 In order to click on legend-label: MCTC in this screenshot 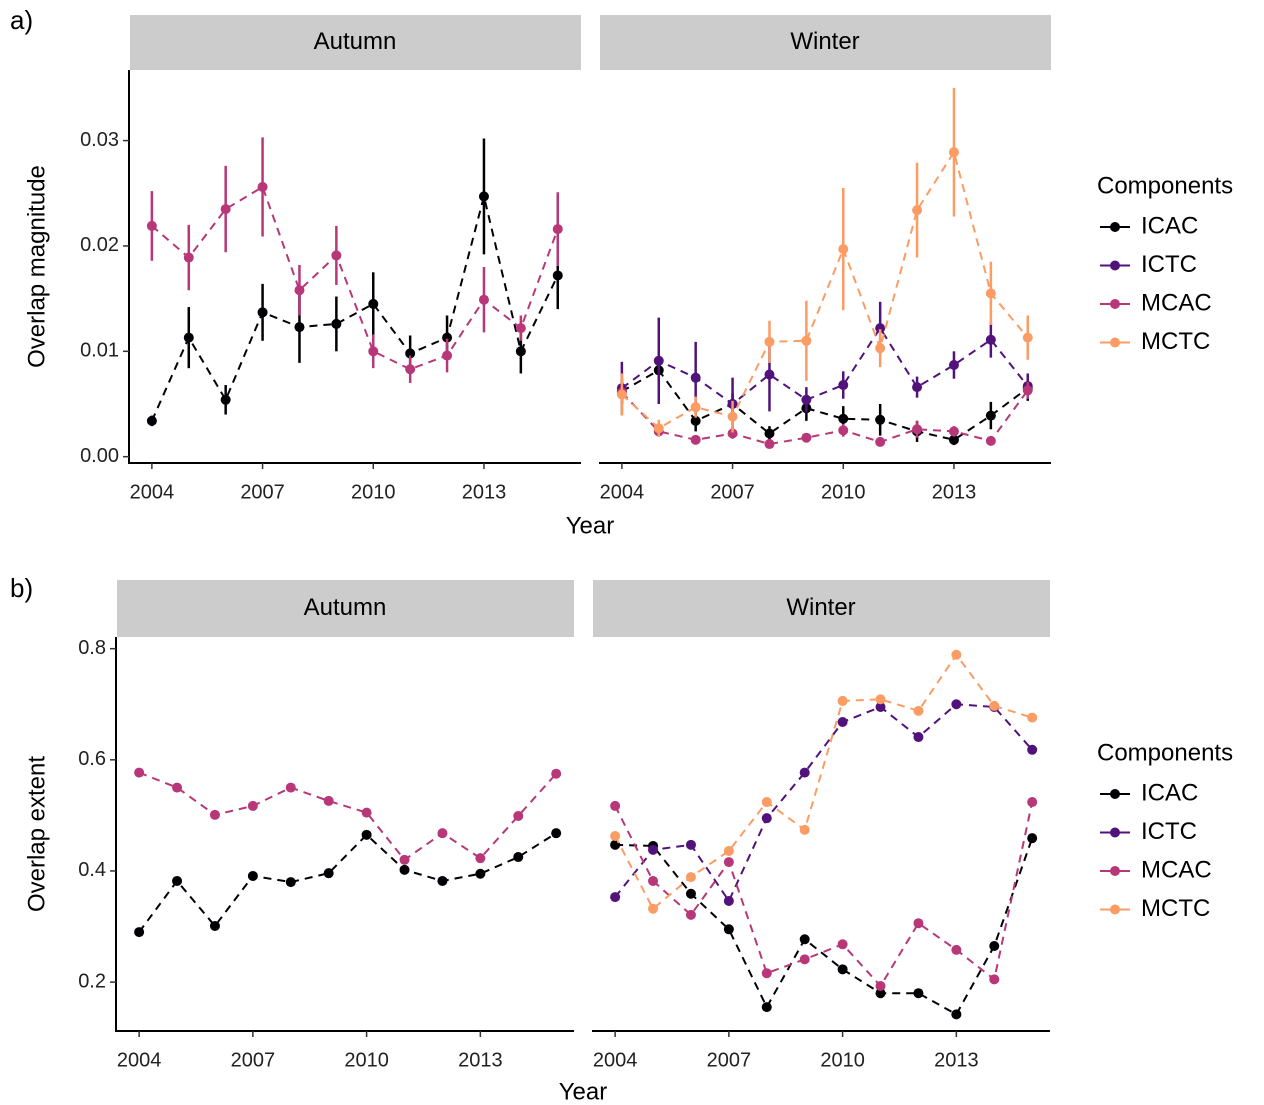, I will do `click(1175, 908)`.